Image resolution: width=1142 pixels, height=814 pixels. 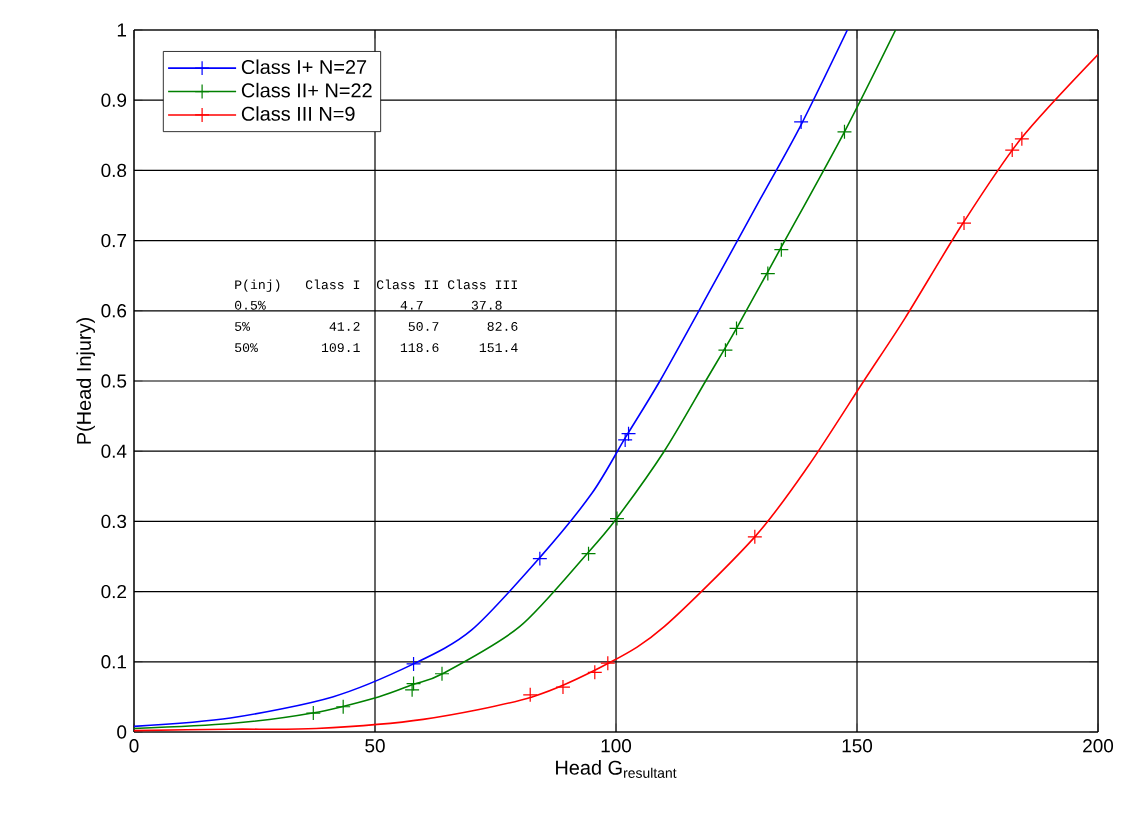 What do you see at coordinates (114, 451) in the screenshot?
I see `y-tick-label: 0.4` at bounding box center [114, 451].